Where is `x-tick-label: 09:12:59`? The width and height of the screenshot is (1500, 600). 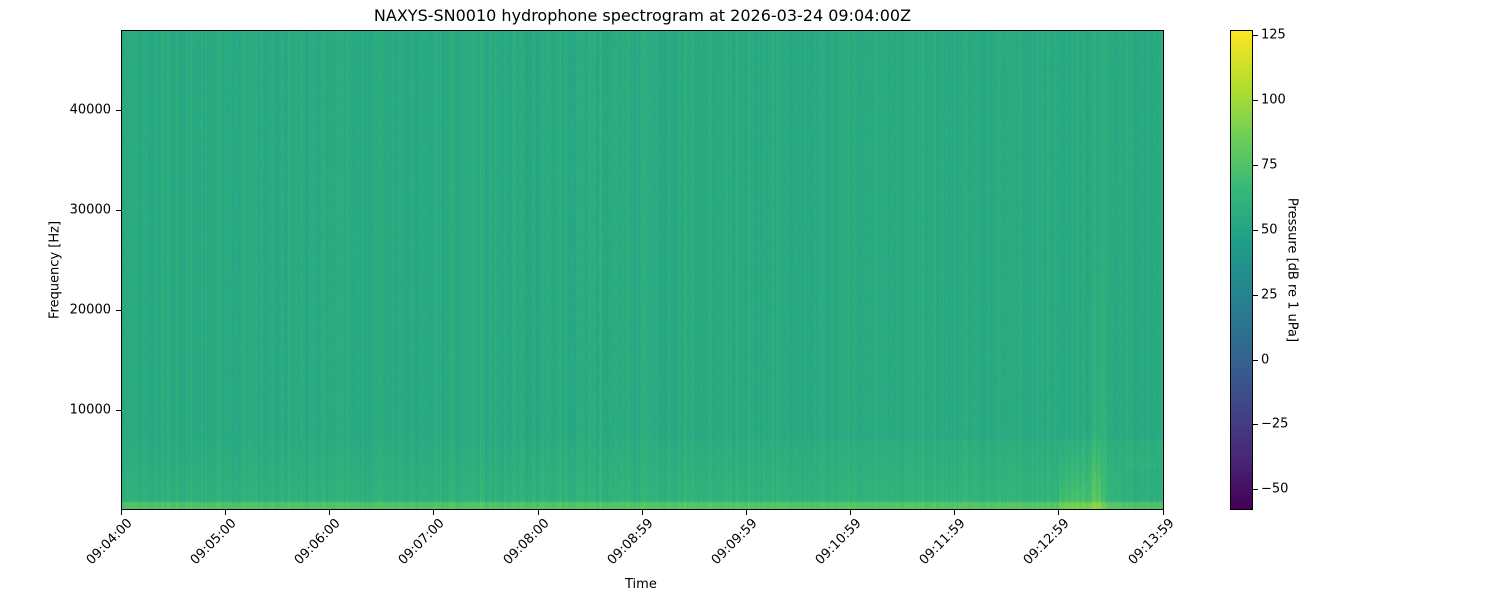 x-tick-label: 09:12:59 is located at coordinates (1047, 542).